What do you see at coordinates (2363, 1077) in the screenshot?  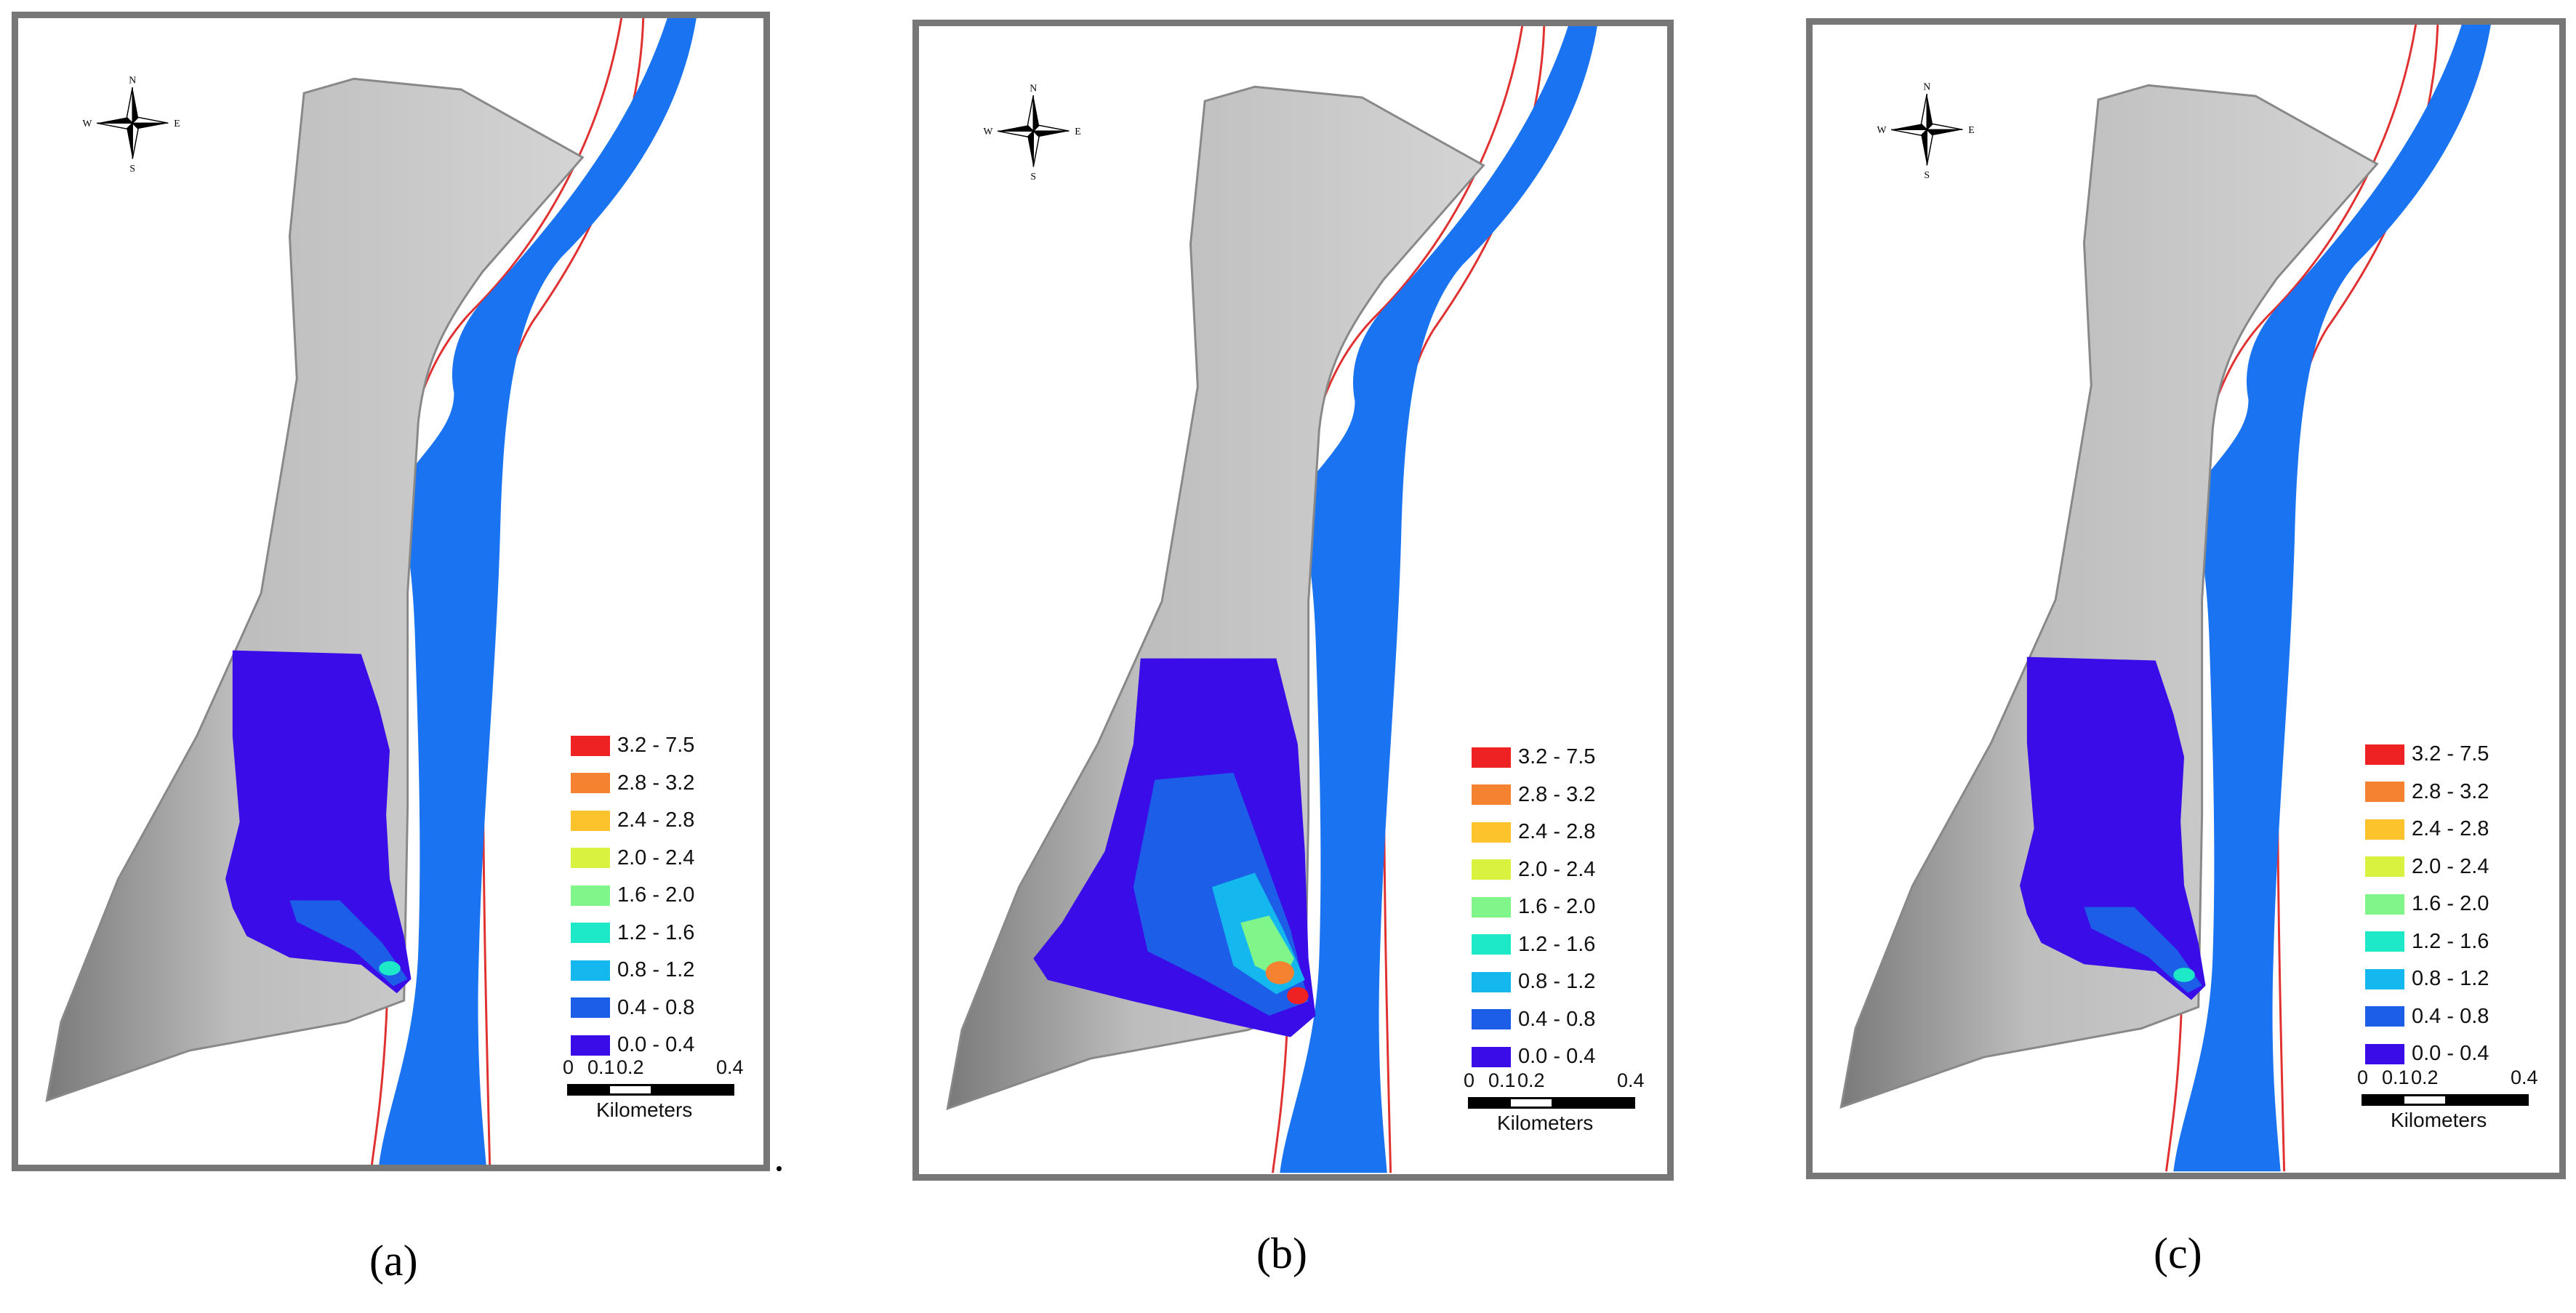 I see `scale-tick: 0` at bounding box center [2363, 1077].